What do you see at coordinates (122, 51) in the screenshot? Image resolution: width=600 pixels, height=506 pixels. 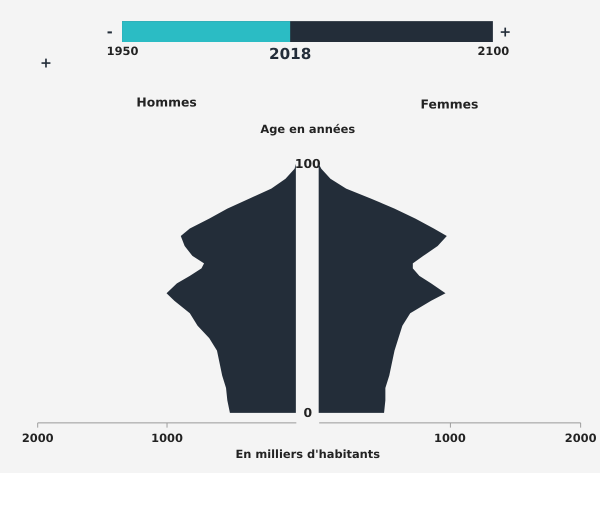 I see `x-tick-label: 1950` at bounding box center [122, 51].